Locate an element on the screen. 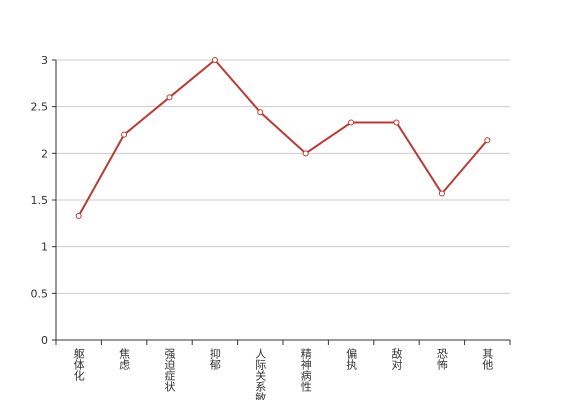 The image size is (567, 400). x-tick-label: 敌对 is located at coordinates (396, 358).